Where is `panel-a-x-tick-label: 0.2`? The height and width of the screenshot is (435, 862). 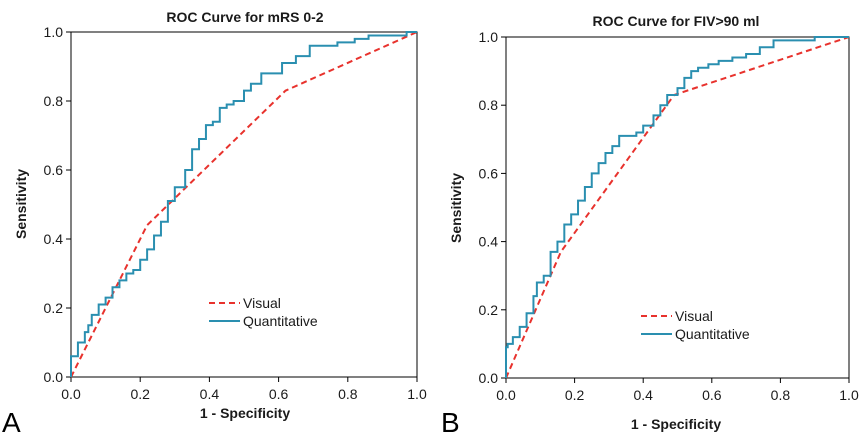
panel-a-x-tick-label: 0.2 is located at coordinates (140, 394).